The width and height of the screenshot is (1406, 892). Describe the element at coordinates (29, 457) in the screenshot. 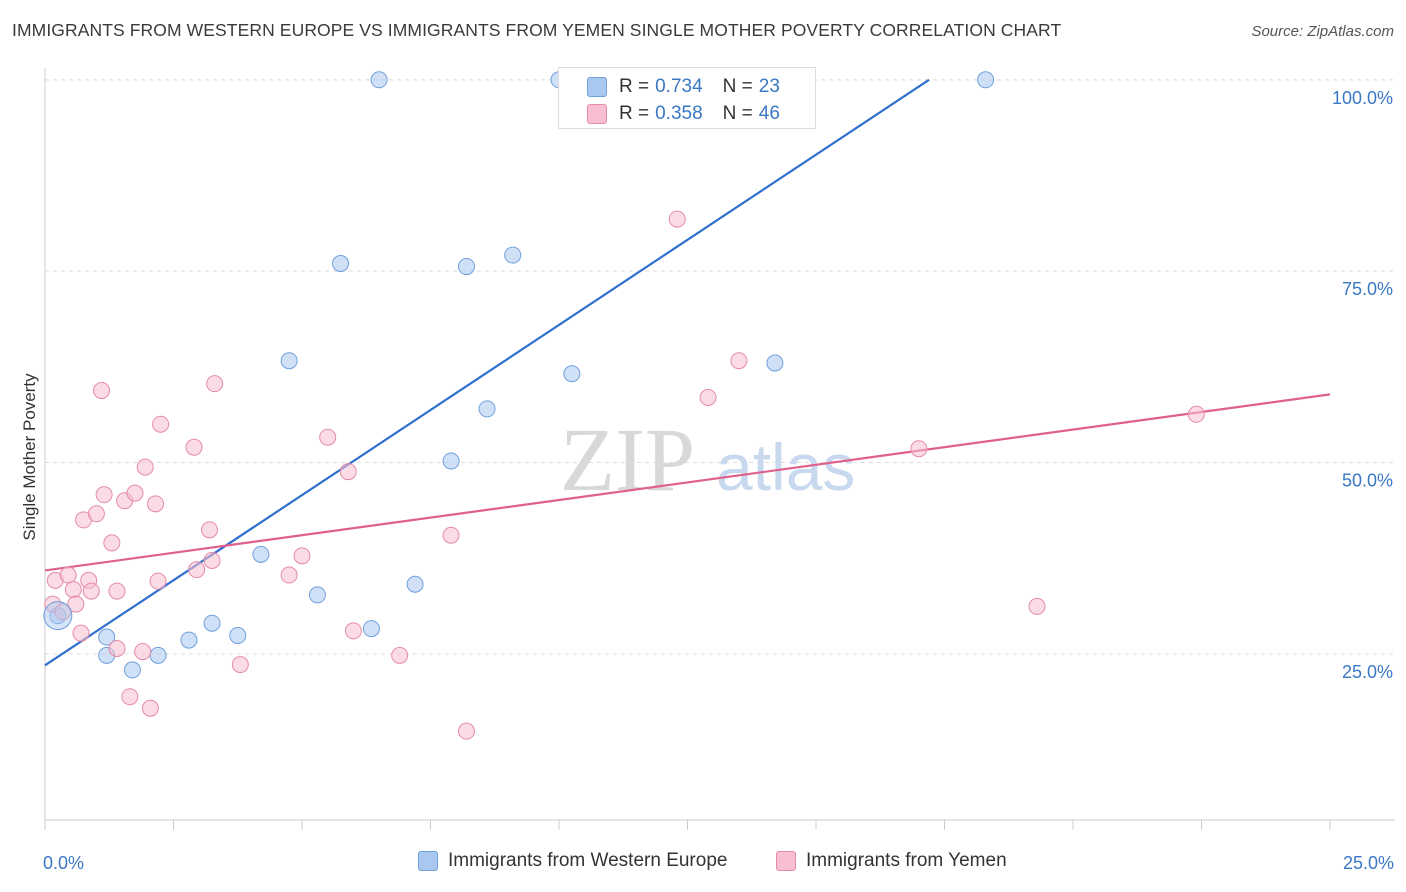

I see `y-axis-label: Single Mother Poverty` at that location.